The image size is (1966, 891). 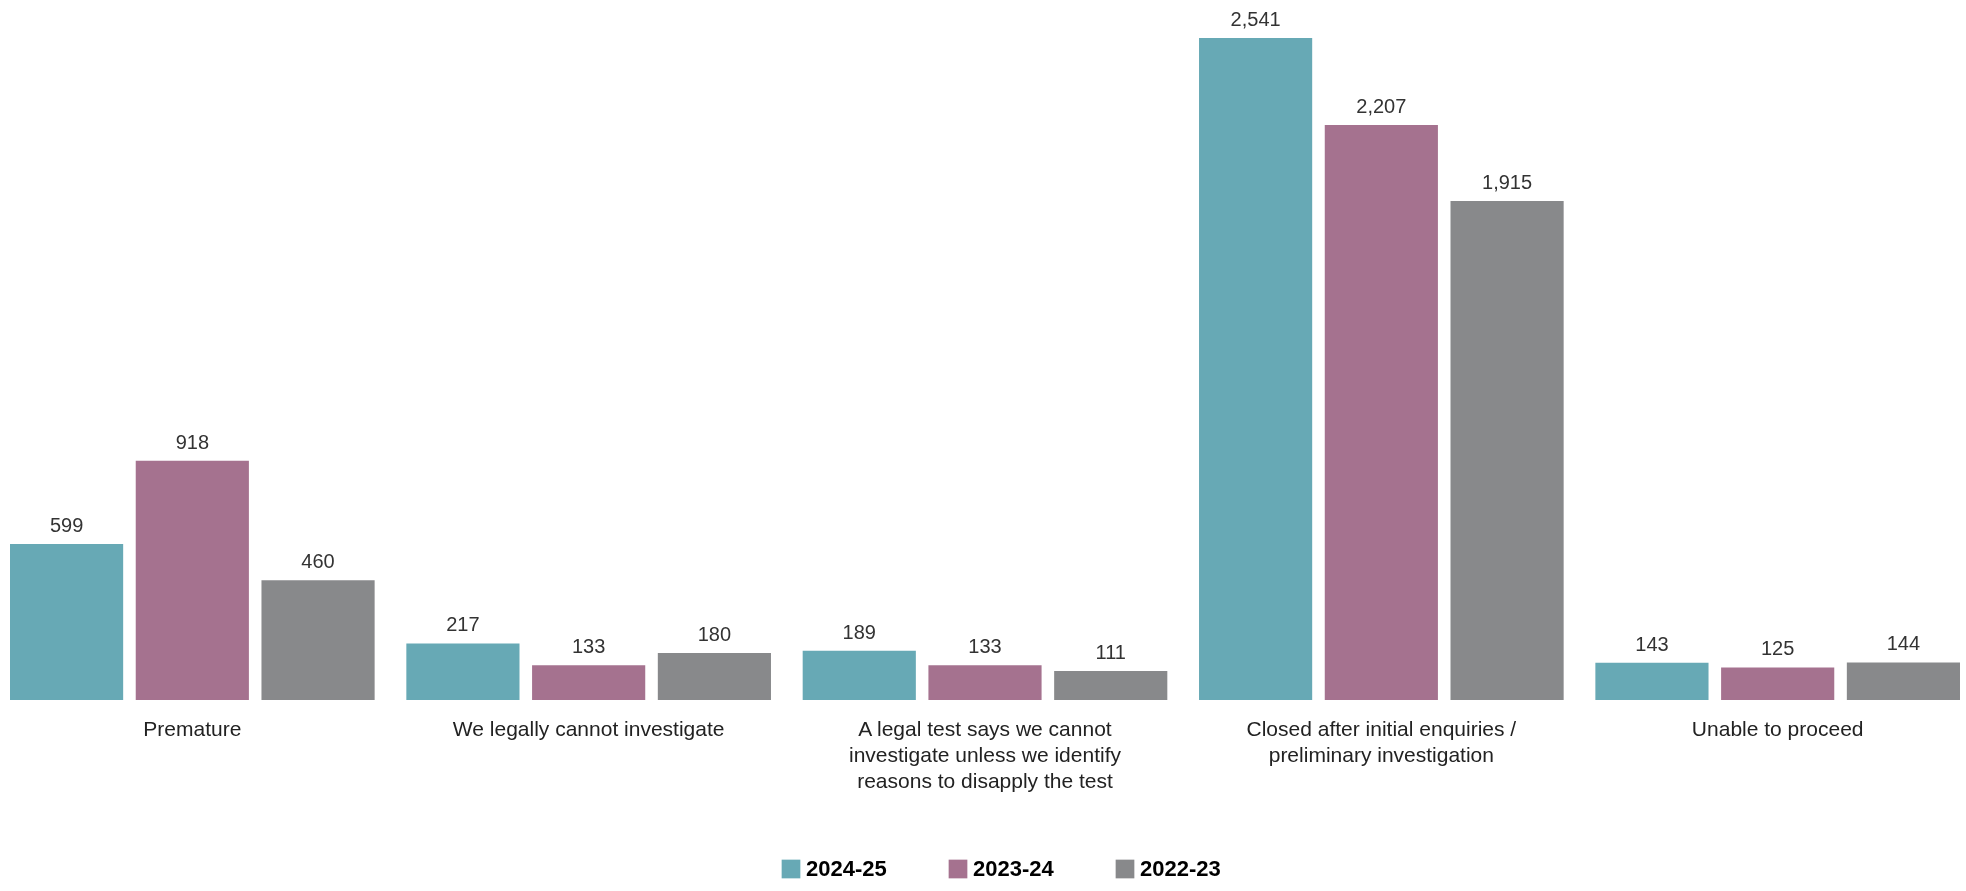 I want to click on data-label: 111, so click(x=1110, y=652).